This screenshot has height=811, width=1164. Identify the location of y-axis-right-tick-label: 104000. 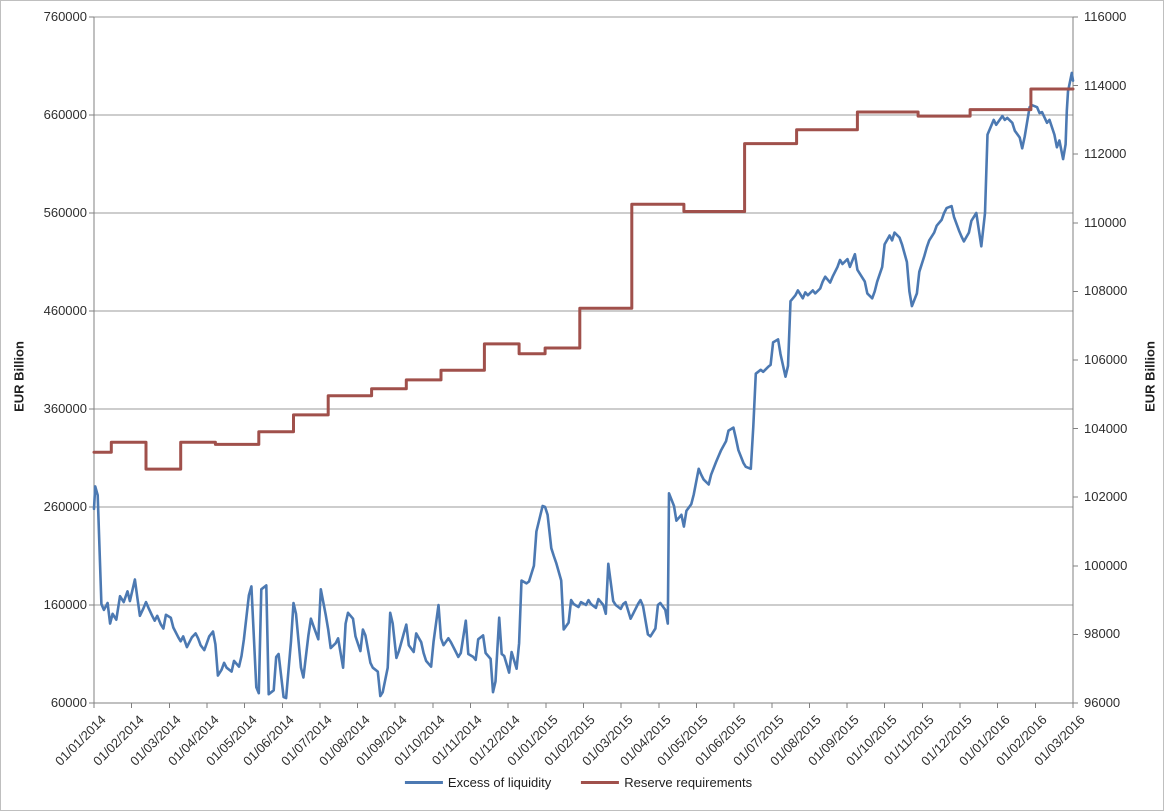
(1106, 428).